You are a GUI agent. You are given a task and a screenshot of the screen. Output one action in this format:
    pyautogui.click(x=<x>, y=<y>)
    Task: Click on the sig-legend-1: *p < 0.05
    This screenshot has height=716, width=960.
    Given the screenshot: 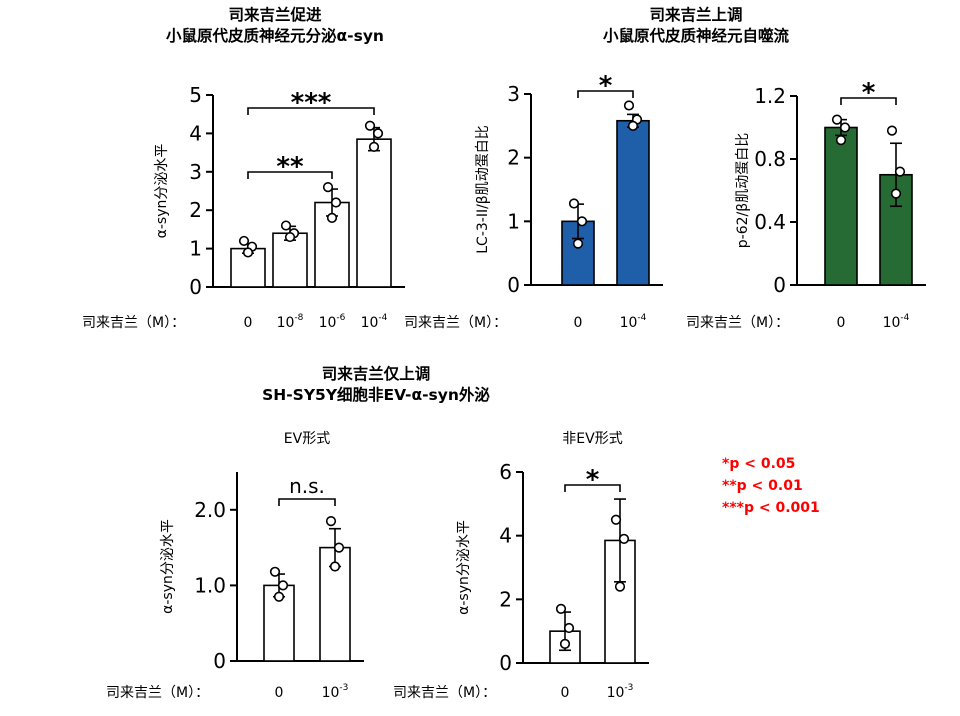 What is the action you would take?
    pyautogui.click(x=758, y=464)
    